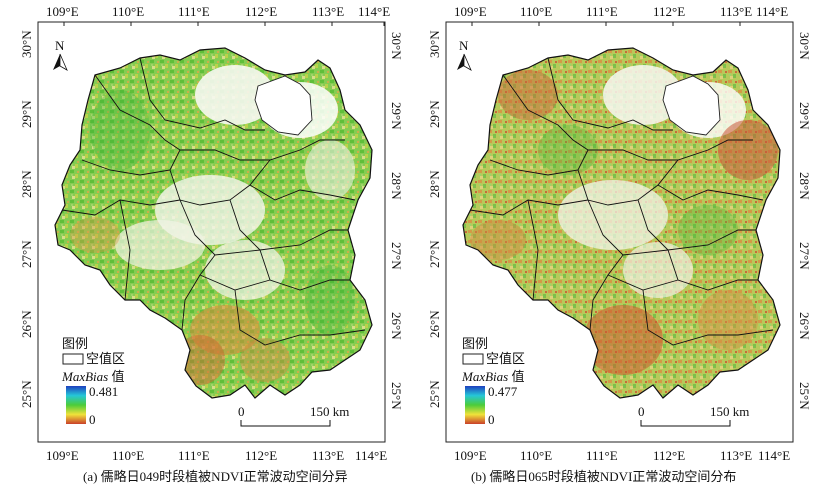 The image size is (816, 495). What do you see at coordinates (503, 391) in the screenshot?
I see `legend-max-value: 0.477` at bounding box center [503, 391].